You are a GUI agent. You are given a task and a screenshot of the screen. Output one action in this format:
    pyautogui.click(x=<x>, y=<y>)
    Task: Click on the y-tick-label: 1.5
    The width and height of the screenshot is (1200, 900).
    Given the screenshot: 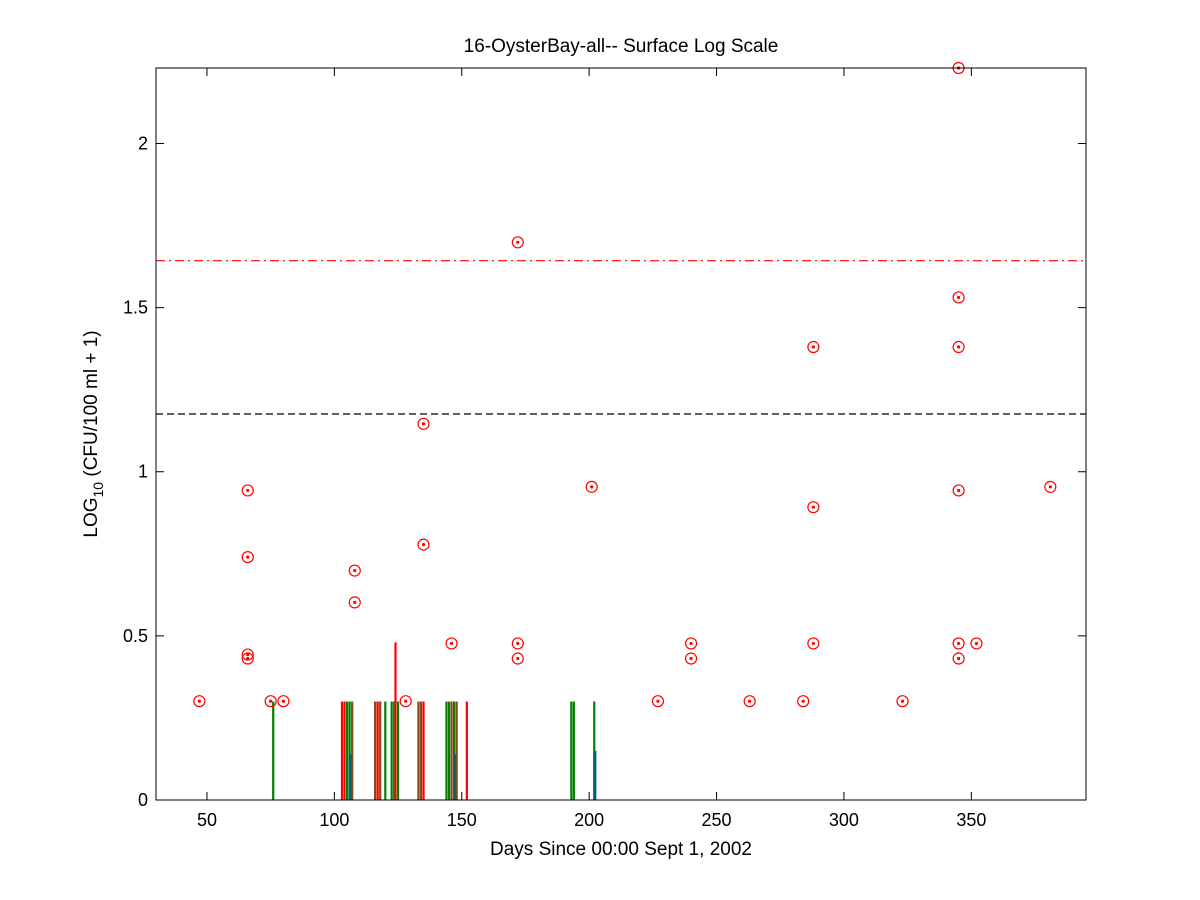 What is the action you would take?
    pyautogui.click(x=135, y=308)
    